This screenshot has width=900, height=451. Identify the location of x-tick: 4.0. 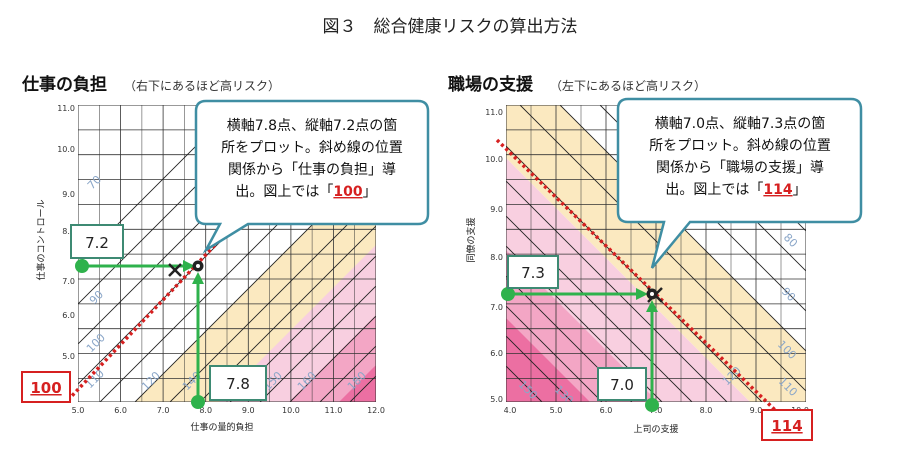
(510, 410).